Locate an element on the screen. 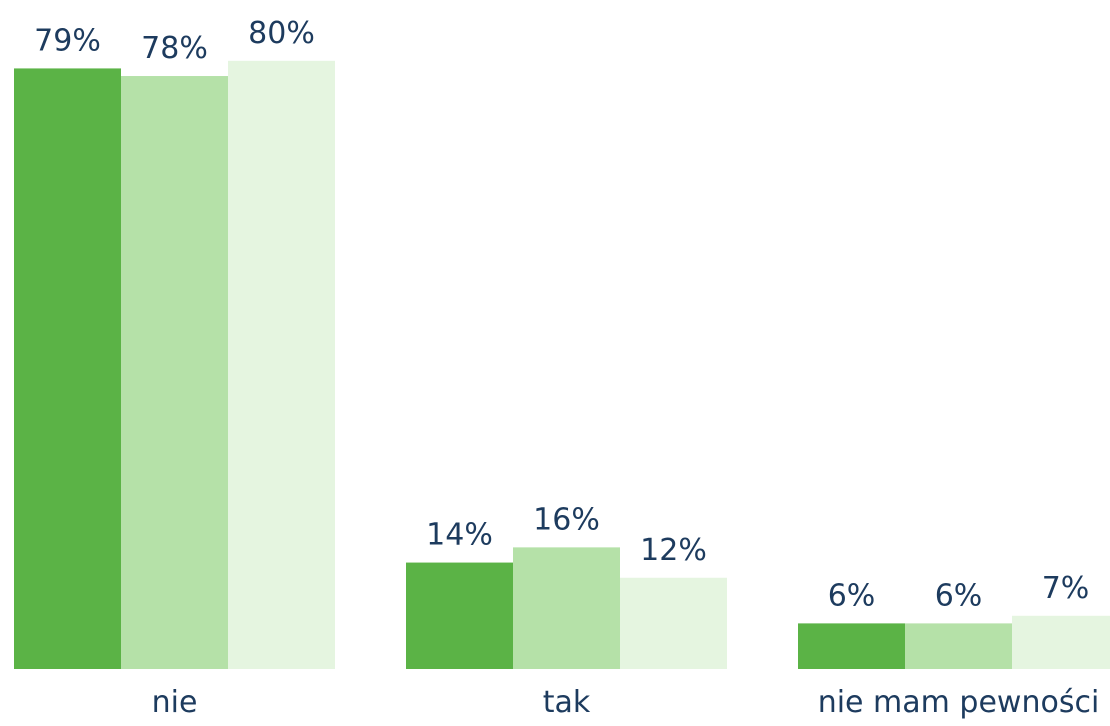  data-label: 78% is located at coordinates (174, 48).